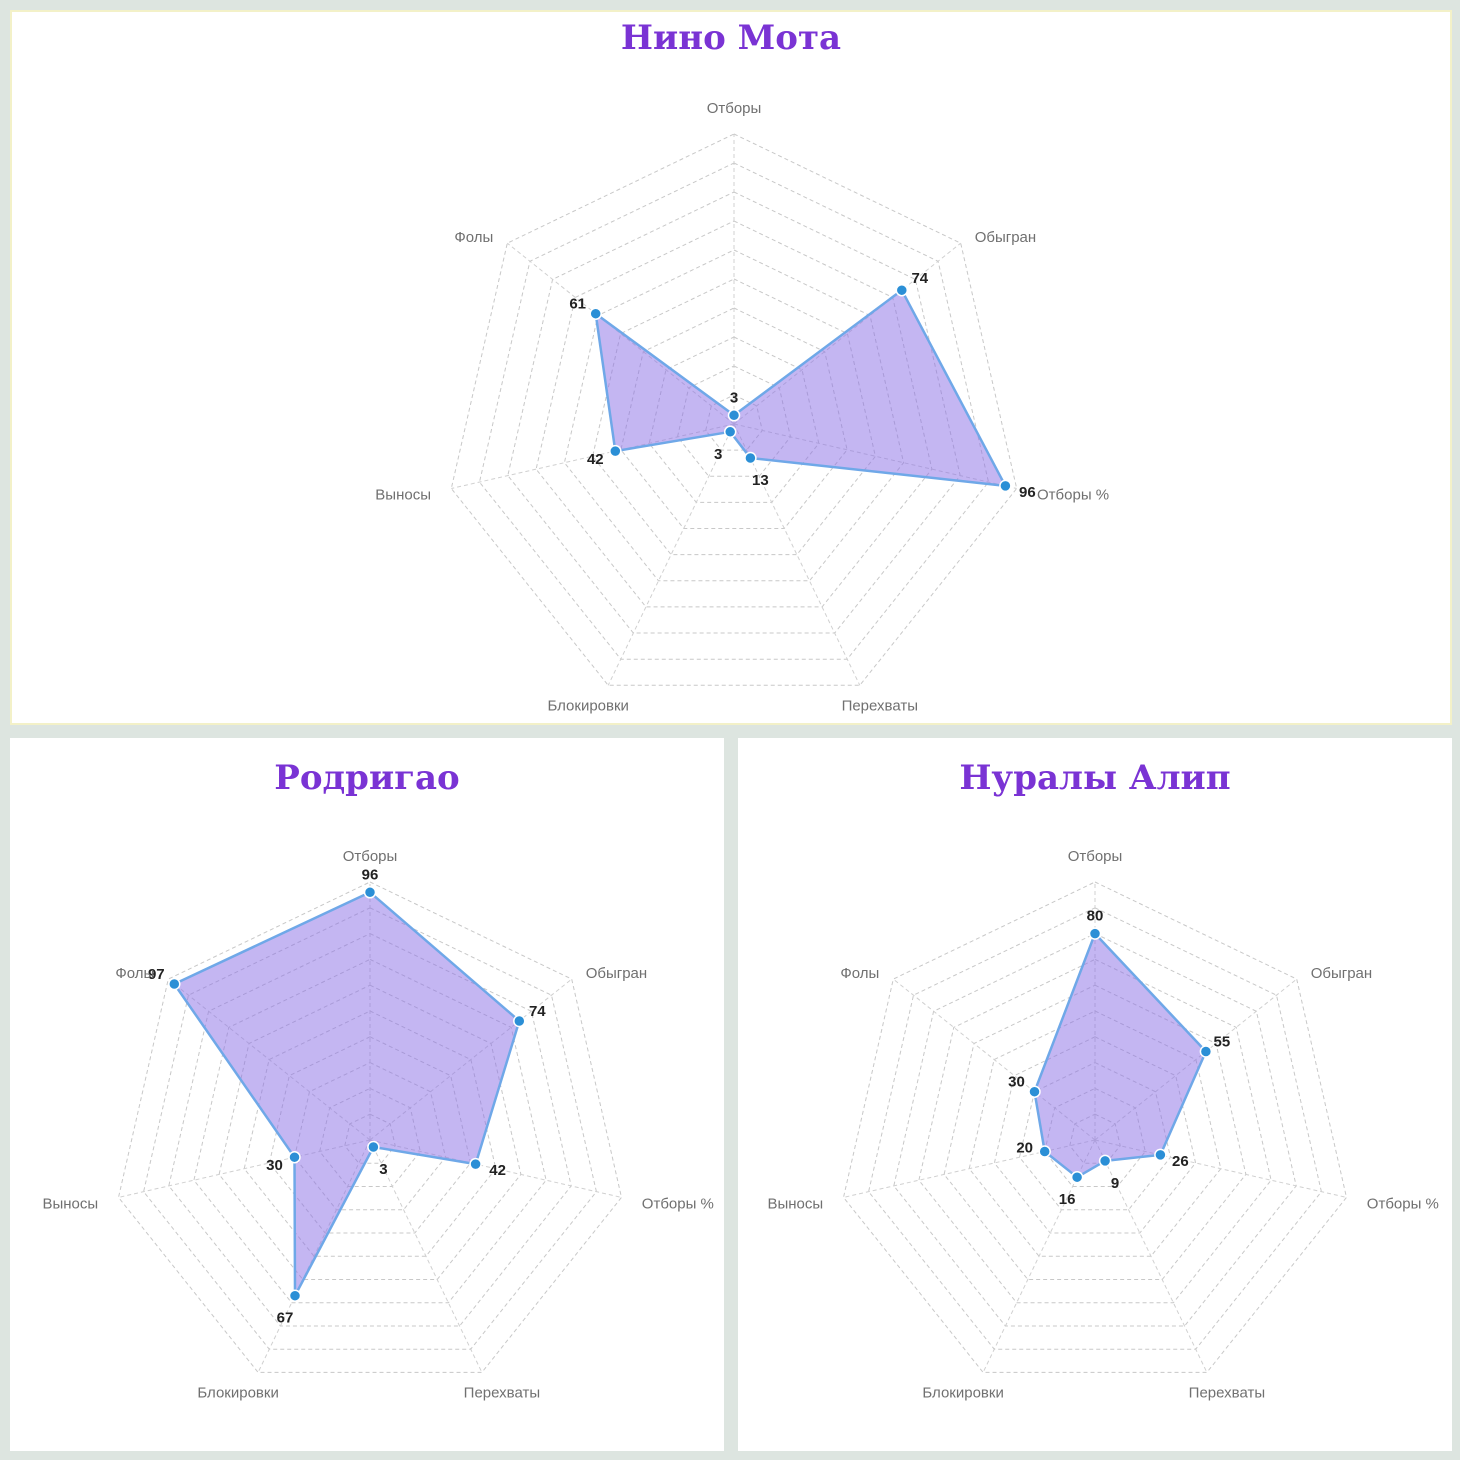  Describe the element at coordinates (285, 1318) in the screenshot. I see `data-label: 67` at that location.